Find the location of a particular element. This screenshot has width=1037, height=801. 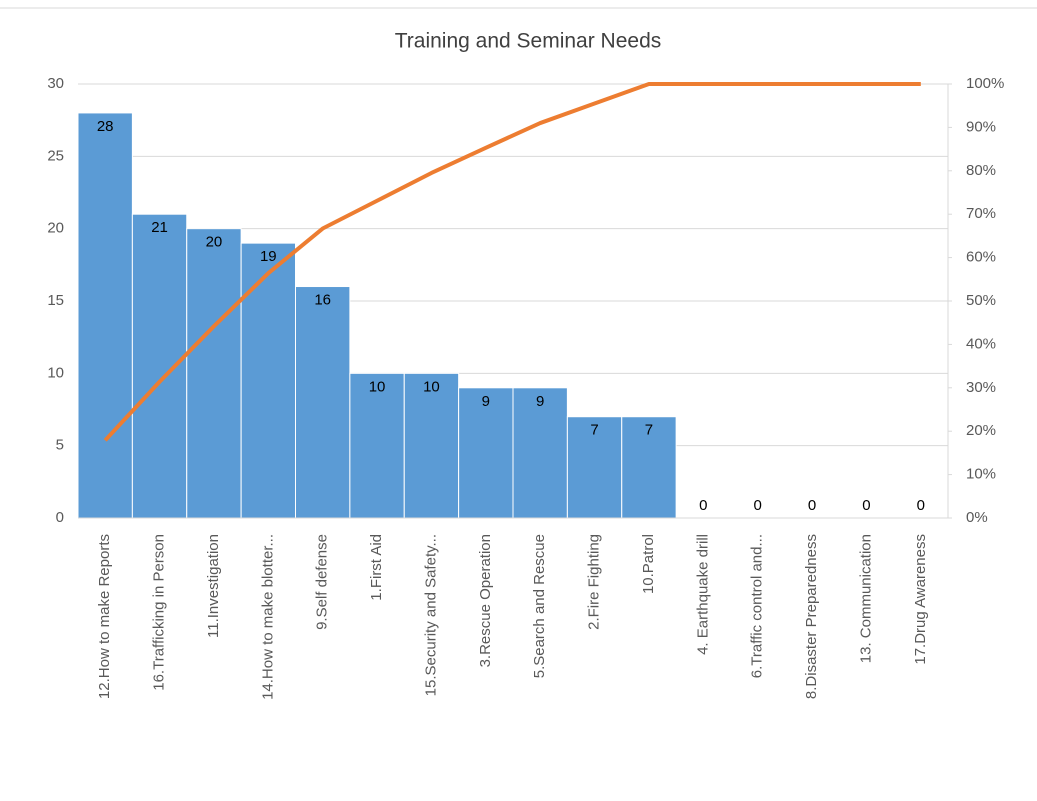

x-tick-label: 12.How to make Reports is located at coordinates (104, 616).